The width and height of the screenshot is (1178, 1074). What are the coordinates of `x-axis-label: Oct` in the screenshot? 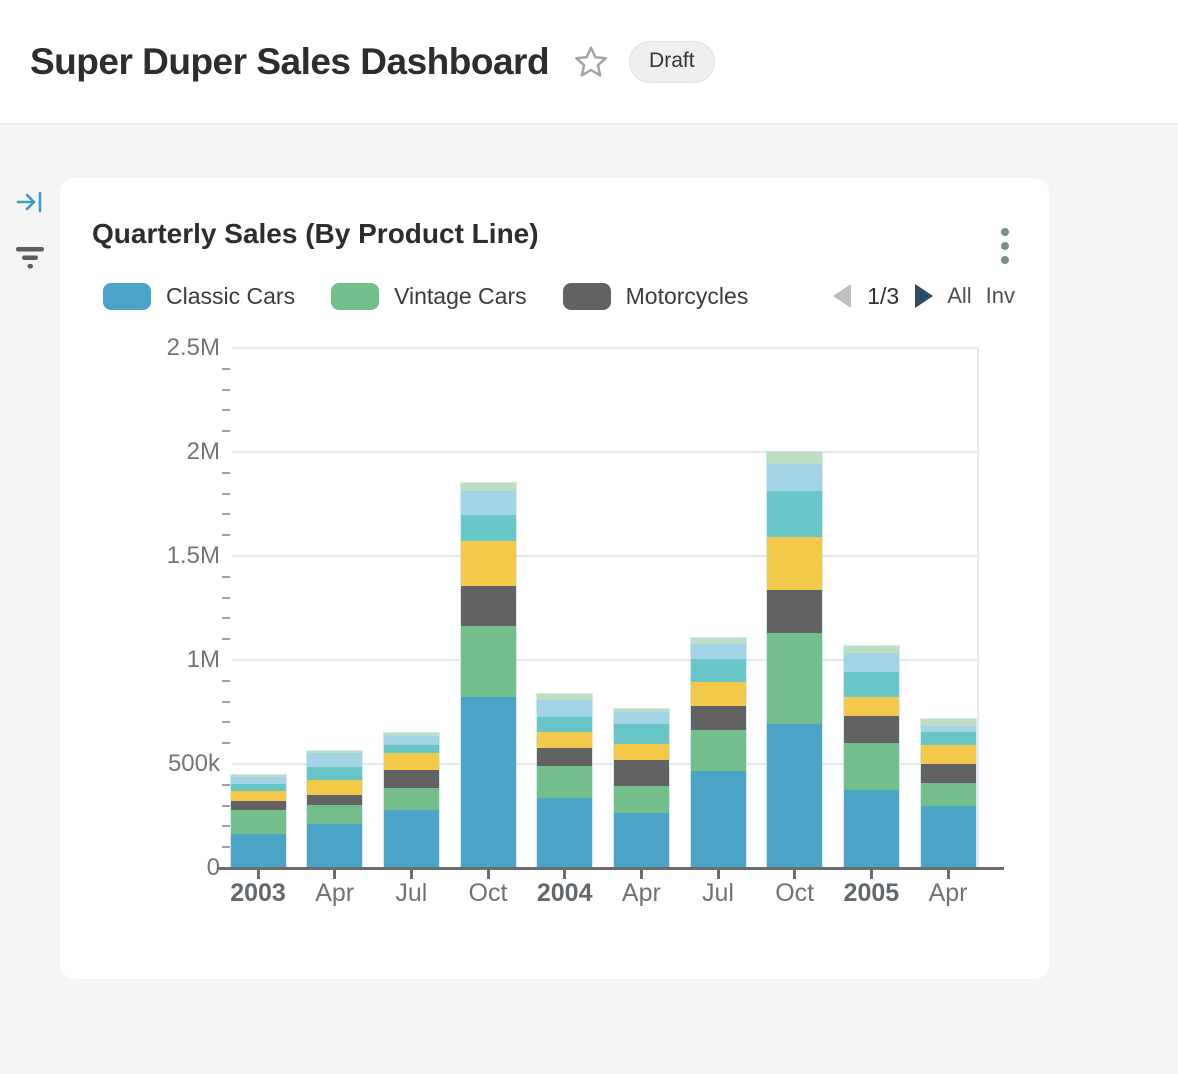 It's located at (795, 893).